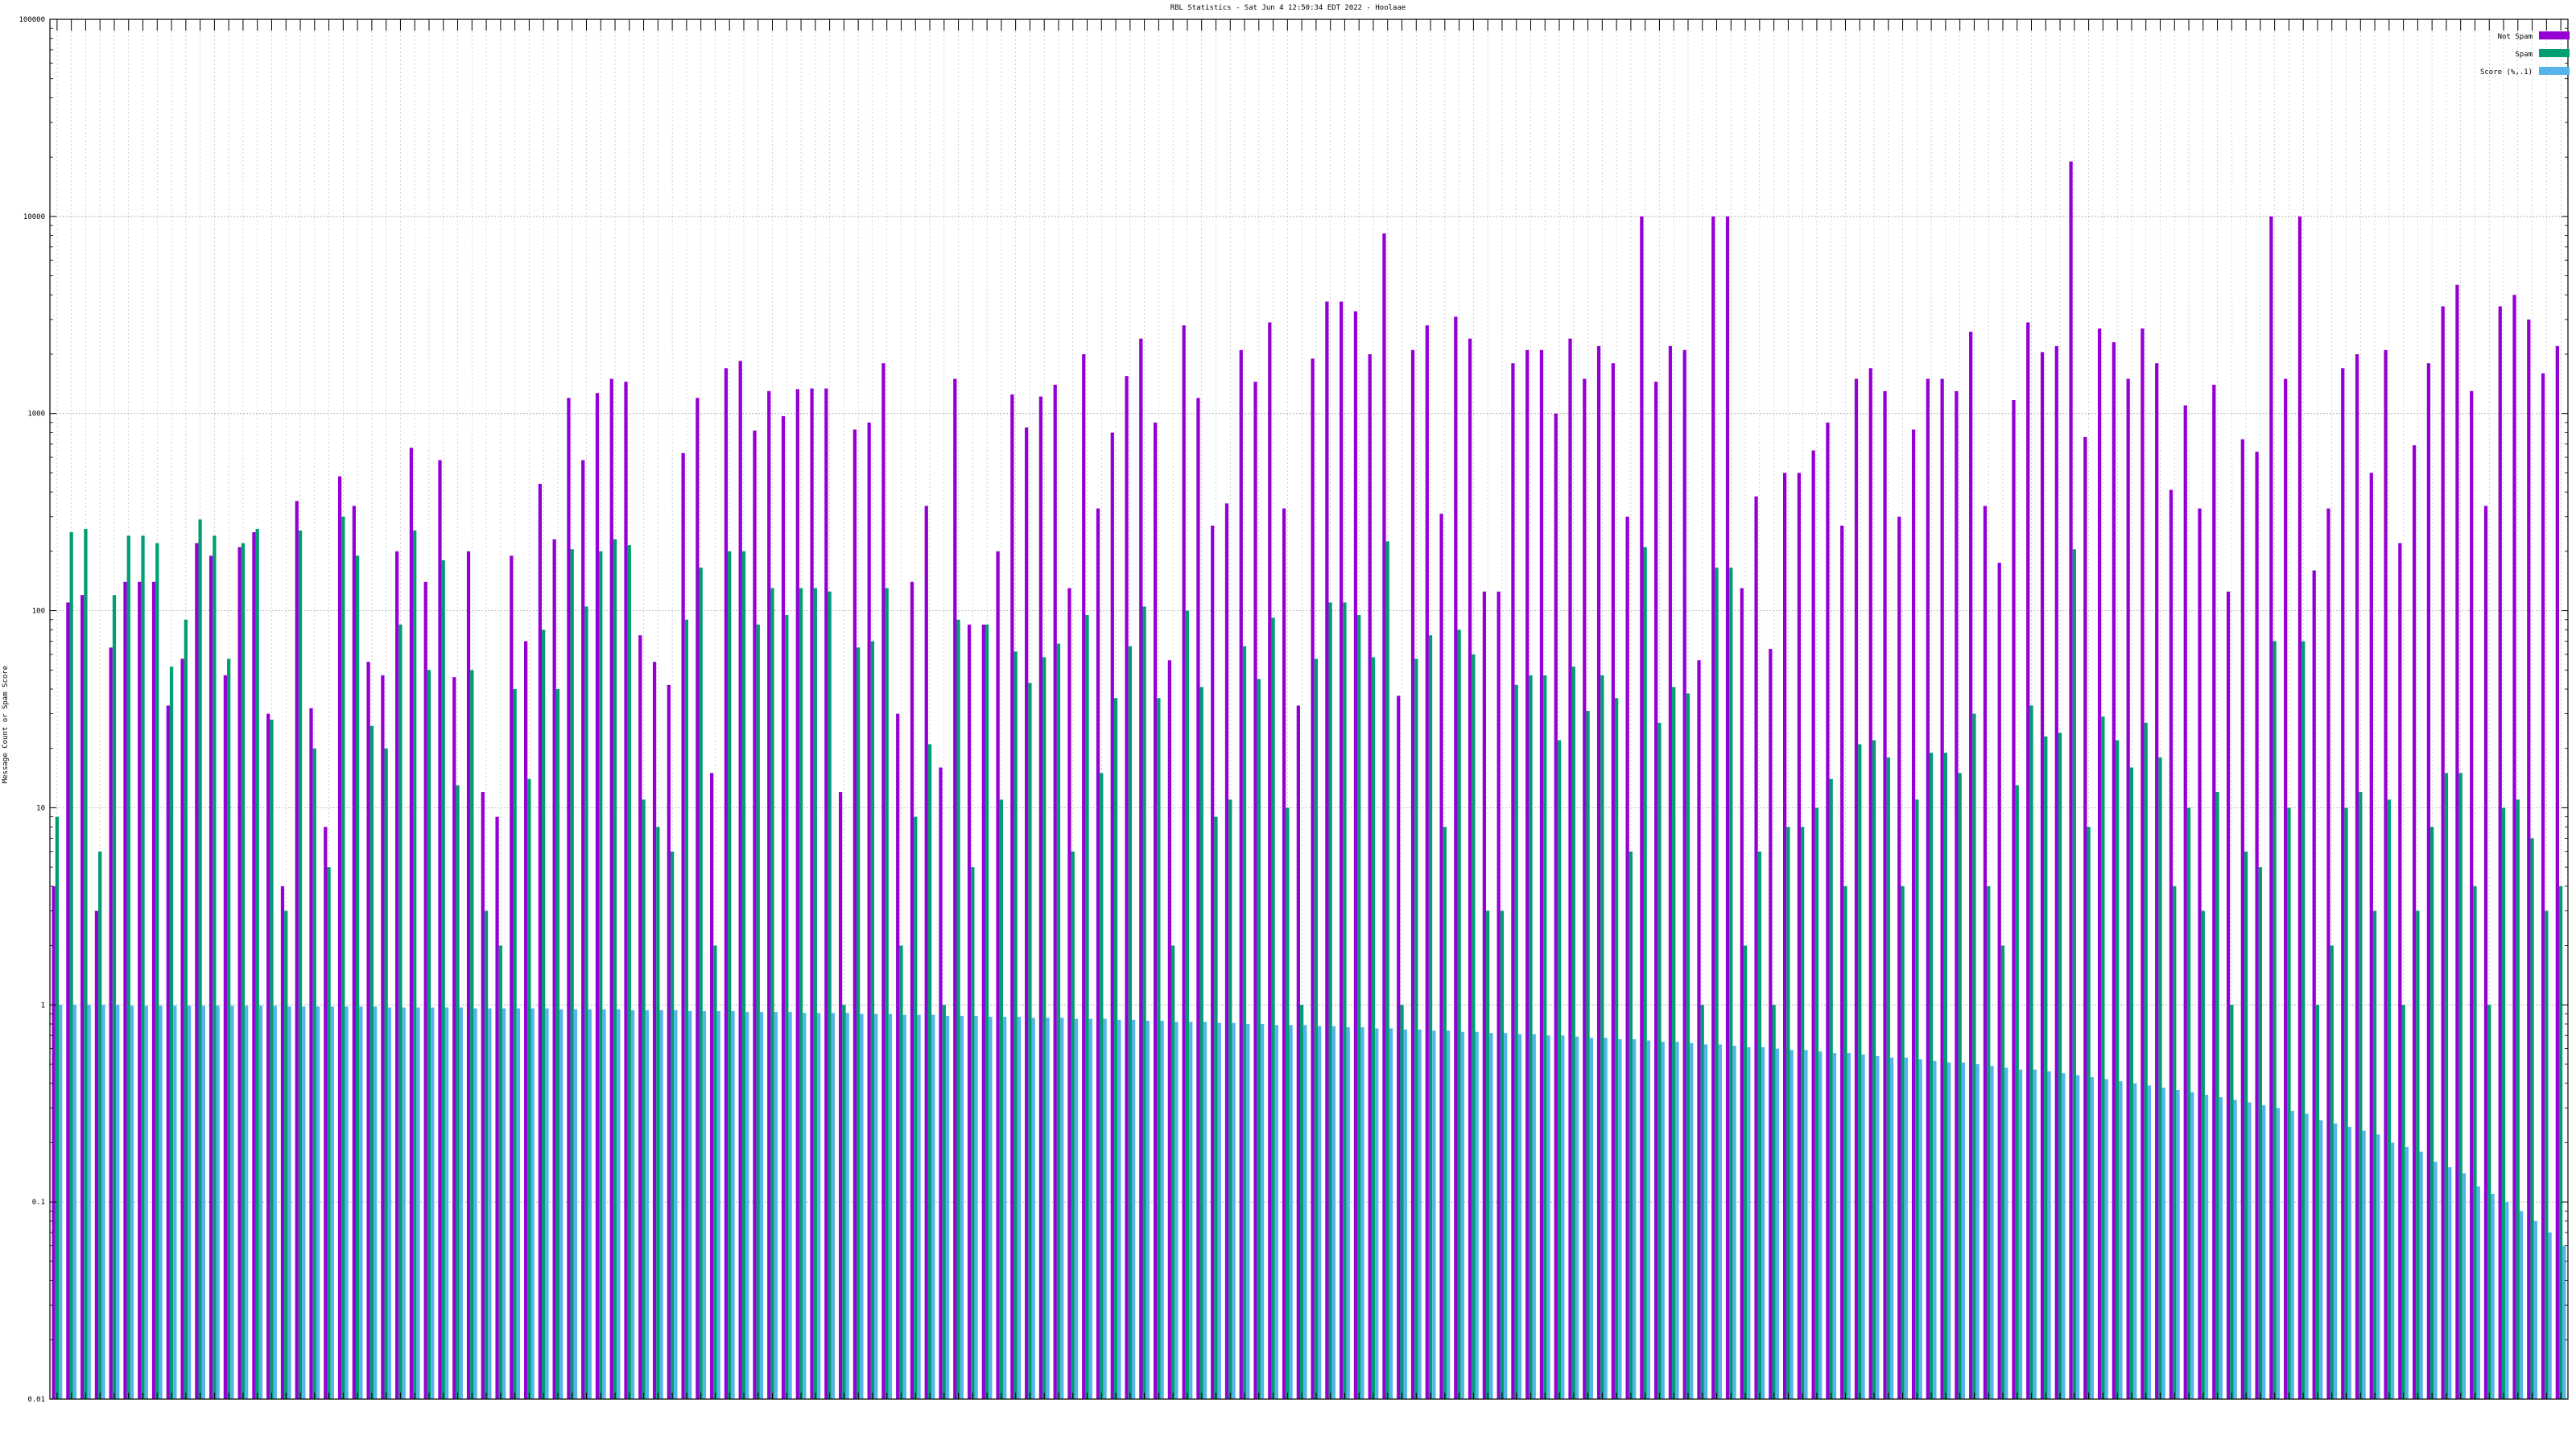 This screenshot has width=2576, height=1449. Describe the element at coordinates (6, 724) in the screenshot. I see `y-axis-label: Message Count or Spam Score` at that location.